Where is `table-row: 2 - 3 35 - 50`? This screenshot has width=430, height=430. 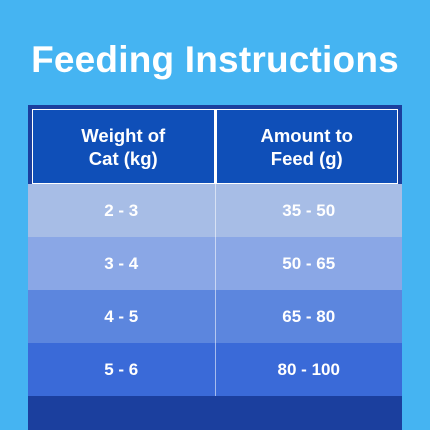
table-row: 2 - 3 35 - 50 is located at coordinates (215, 210).